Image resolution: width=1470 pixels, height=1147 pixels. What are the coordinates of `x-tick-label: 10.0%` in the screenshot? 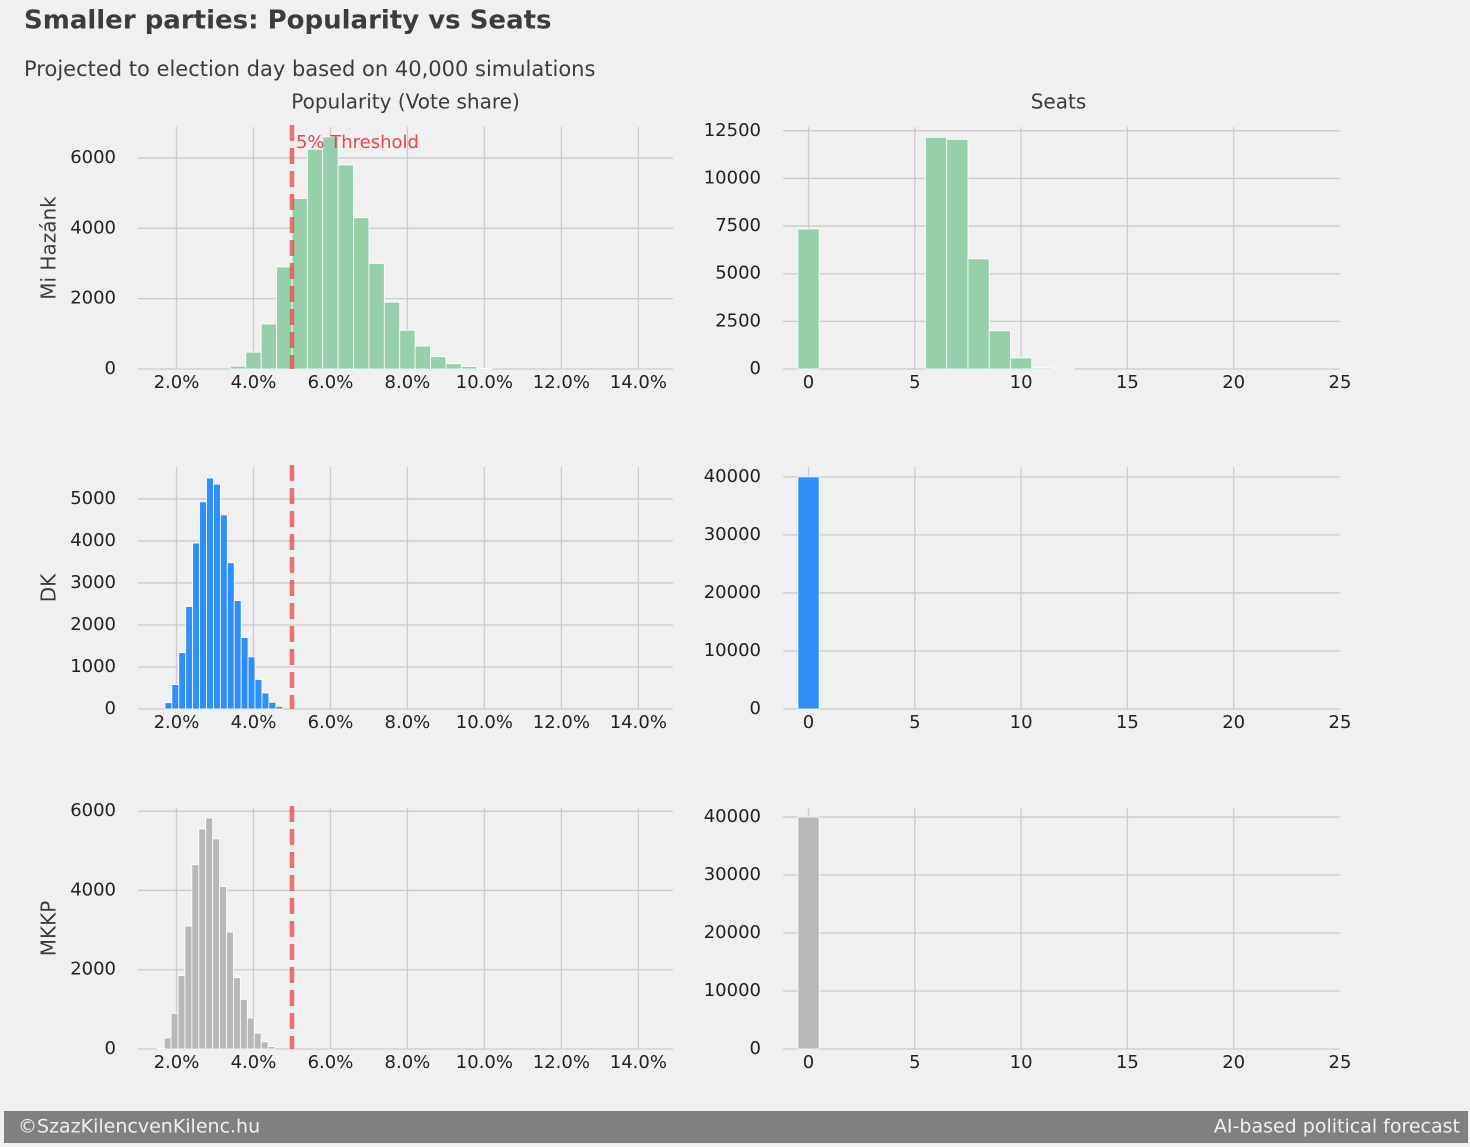 It's located at (484, 722).